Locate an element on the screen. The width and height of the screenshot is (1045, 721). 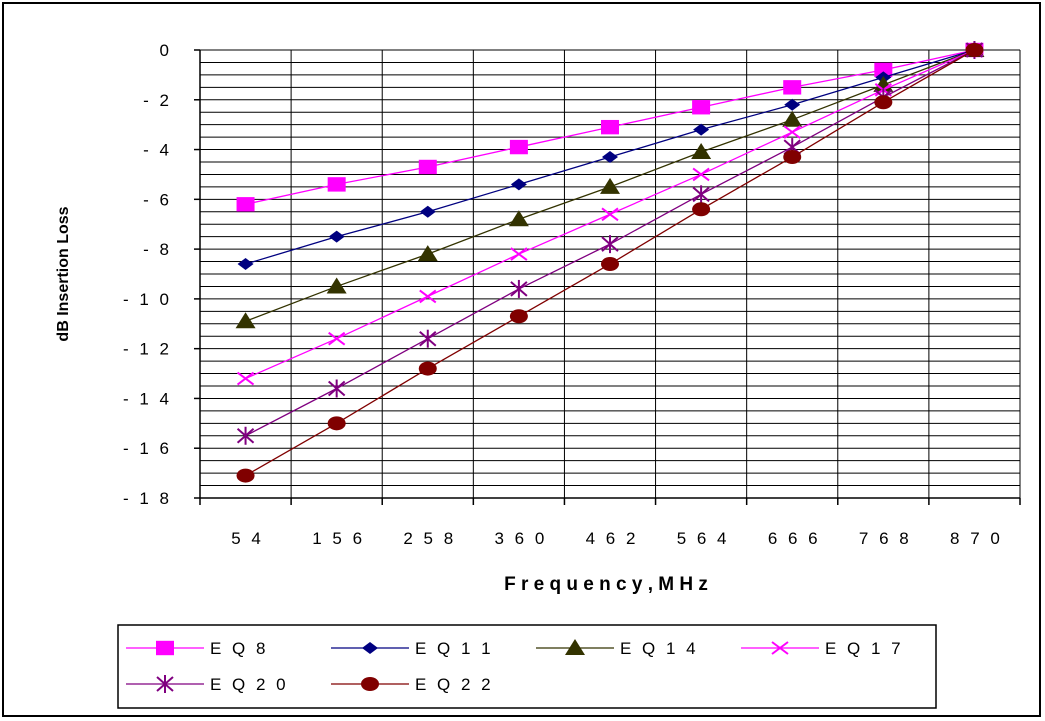
x-axis-label: F r e q u e n c y , M H z is located at coordinates (606, 584).